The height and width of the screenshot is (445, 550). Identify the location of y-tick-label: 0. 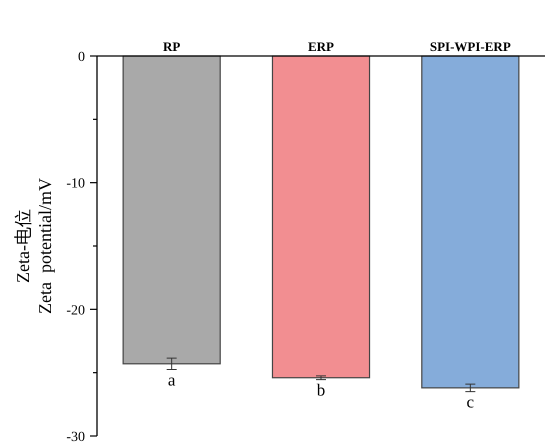
(81, 57).